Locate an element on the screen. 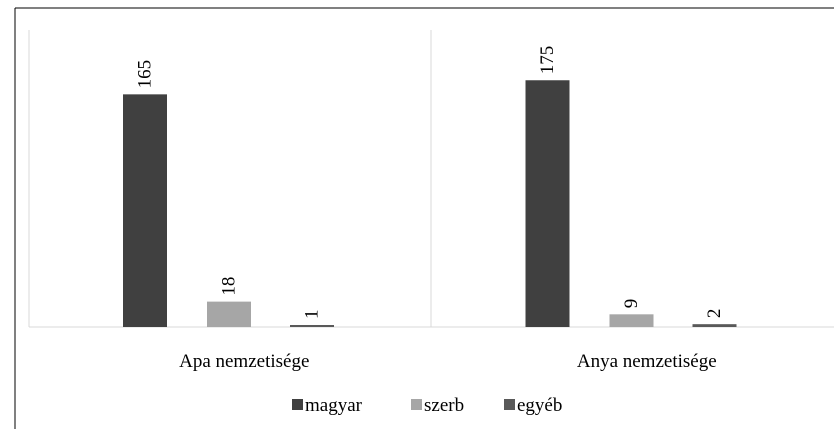 The image size is (834, 429). legend-item-egyéb: egyéb is located at coordinates (533, 405).